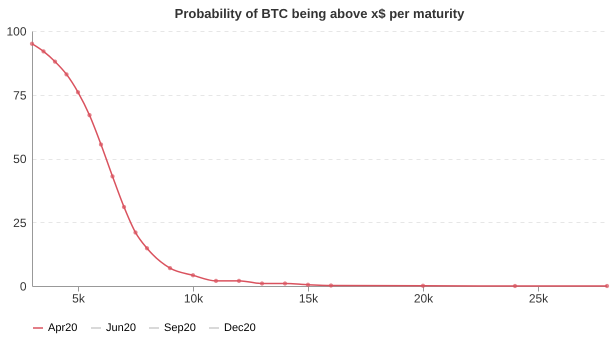 This screenshot has height=341, width=613. What do you see at coordinates (240, 328) in the screenshot?
I see `legend-label: Dec20` at bounding box center [240, 328].